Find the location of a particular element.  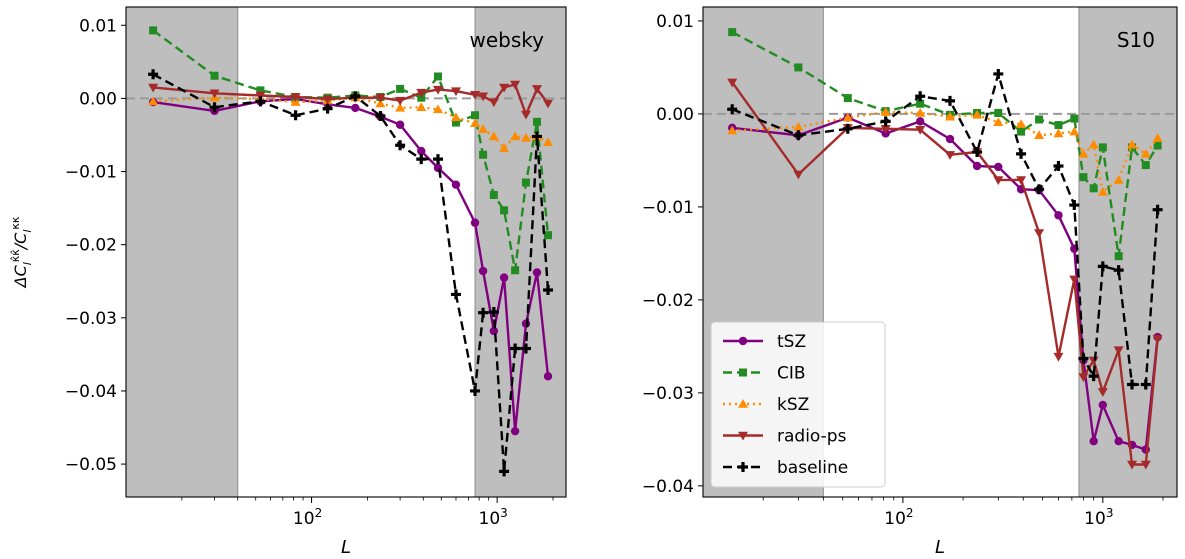

legend-marker-radio-ps is located at coordinates (743, 436).